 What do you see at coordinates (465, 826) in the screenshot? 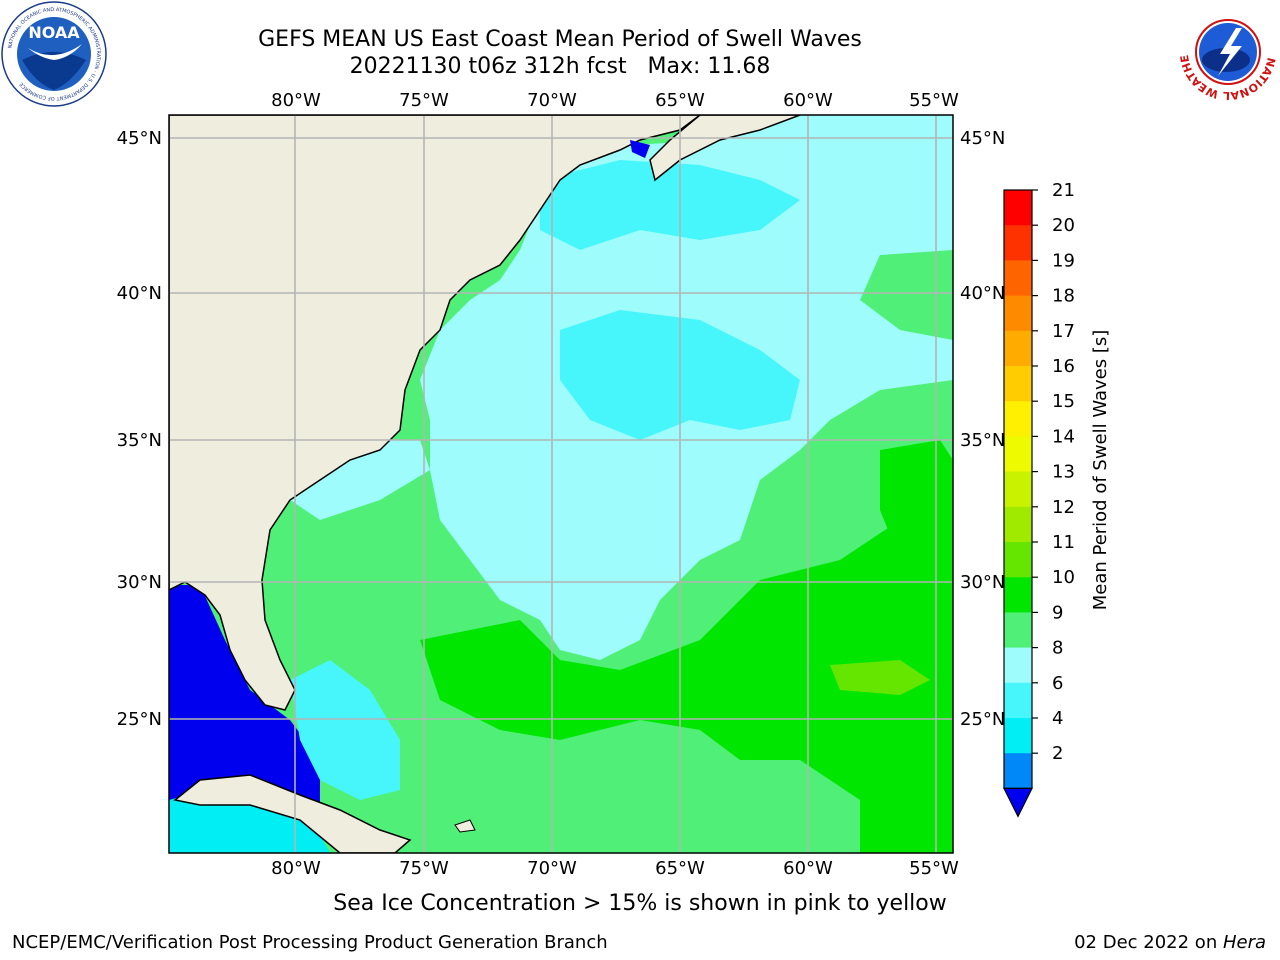
I see `island-land` at bounding box center [465, 826].